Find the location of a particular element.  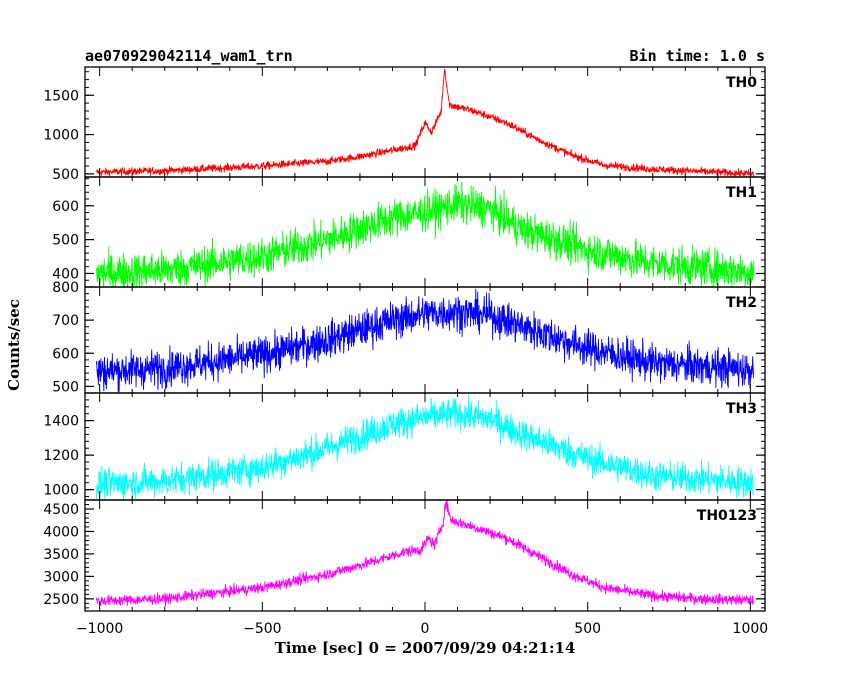

y-axis-label: Counts/sec is located at coordinates (14, 345).